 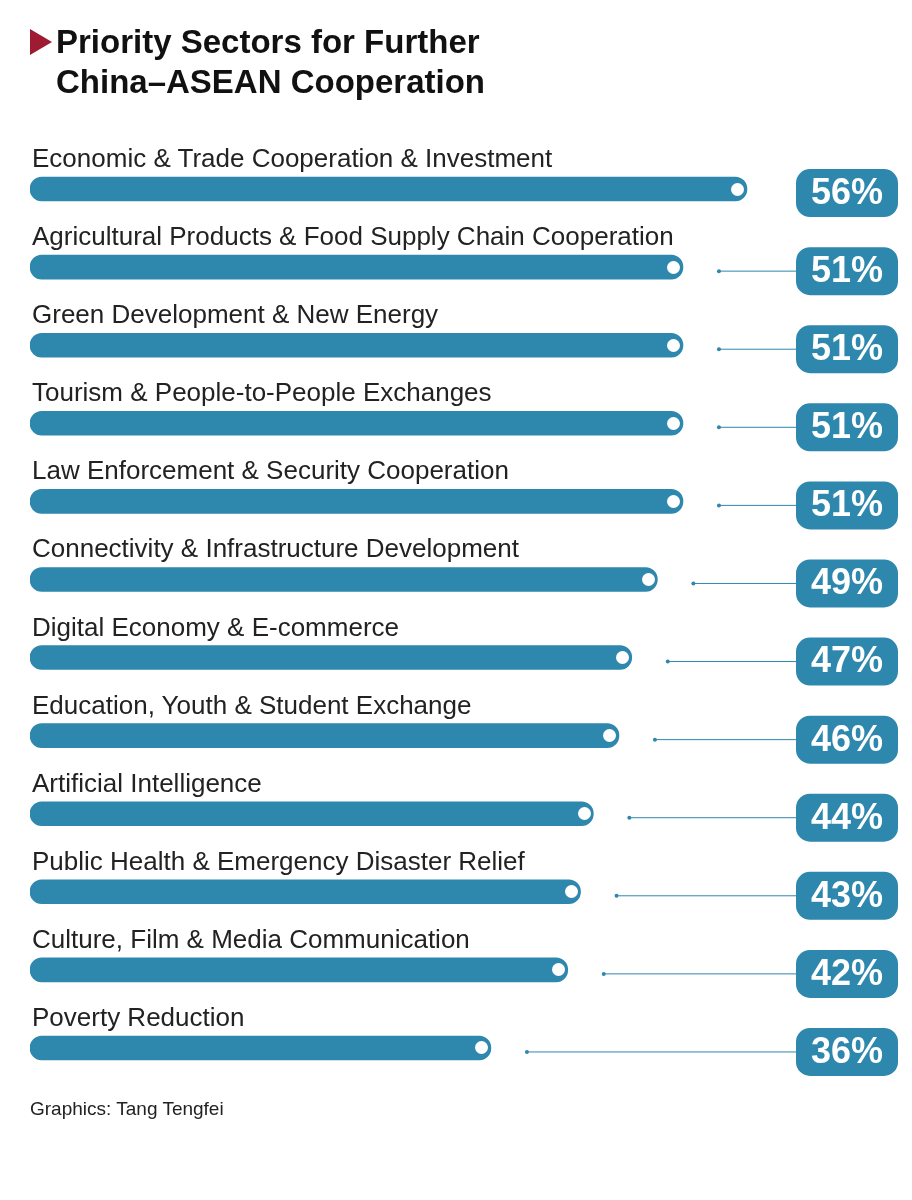 I want to click on y-tick-label: Poverty Reduction, so click(x=138, y=1016).